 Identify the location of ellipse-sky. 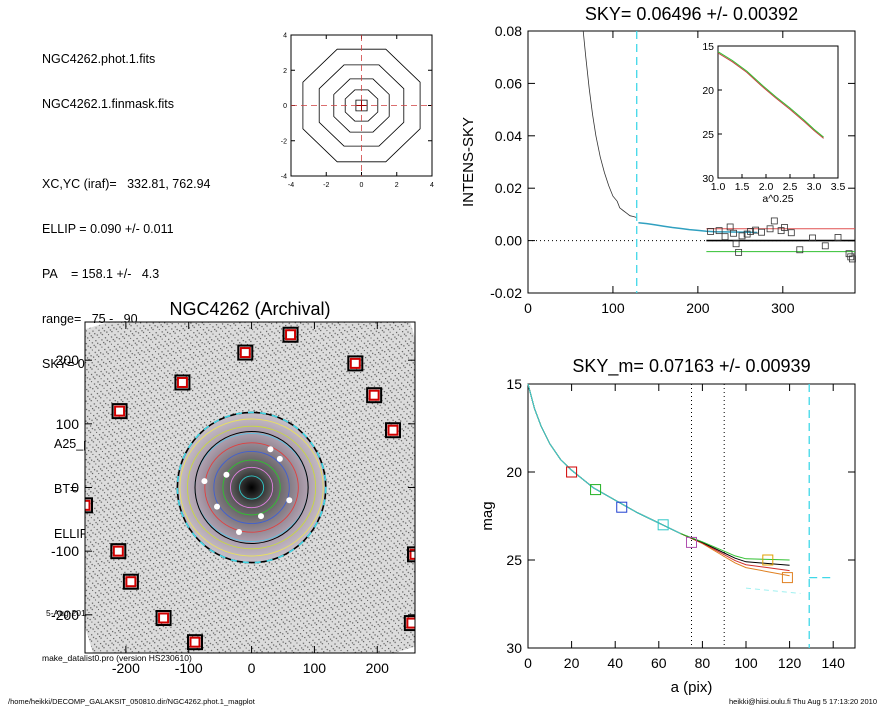
(251, 487).